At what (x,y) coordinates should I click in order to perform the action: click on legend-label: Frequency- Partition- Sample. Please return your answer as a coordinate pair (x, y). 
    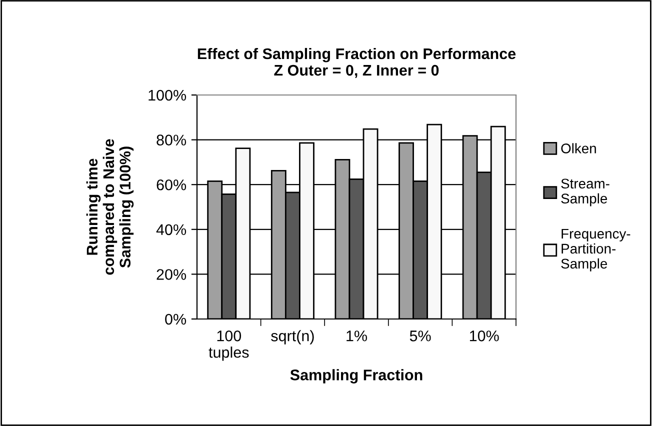
    Looking at the image, I should click on (595, 250).